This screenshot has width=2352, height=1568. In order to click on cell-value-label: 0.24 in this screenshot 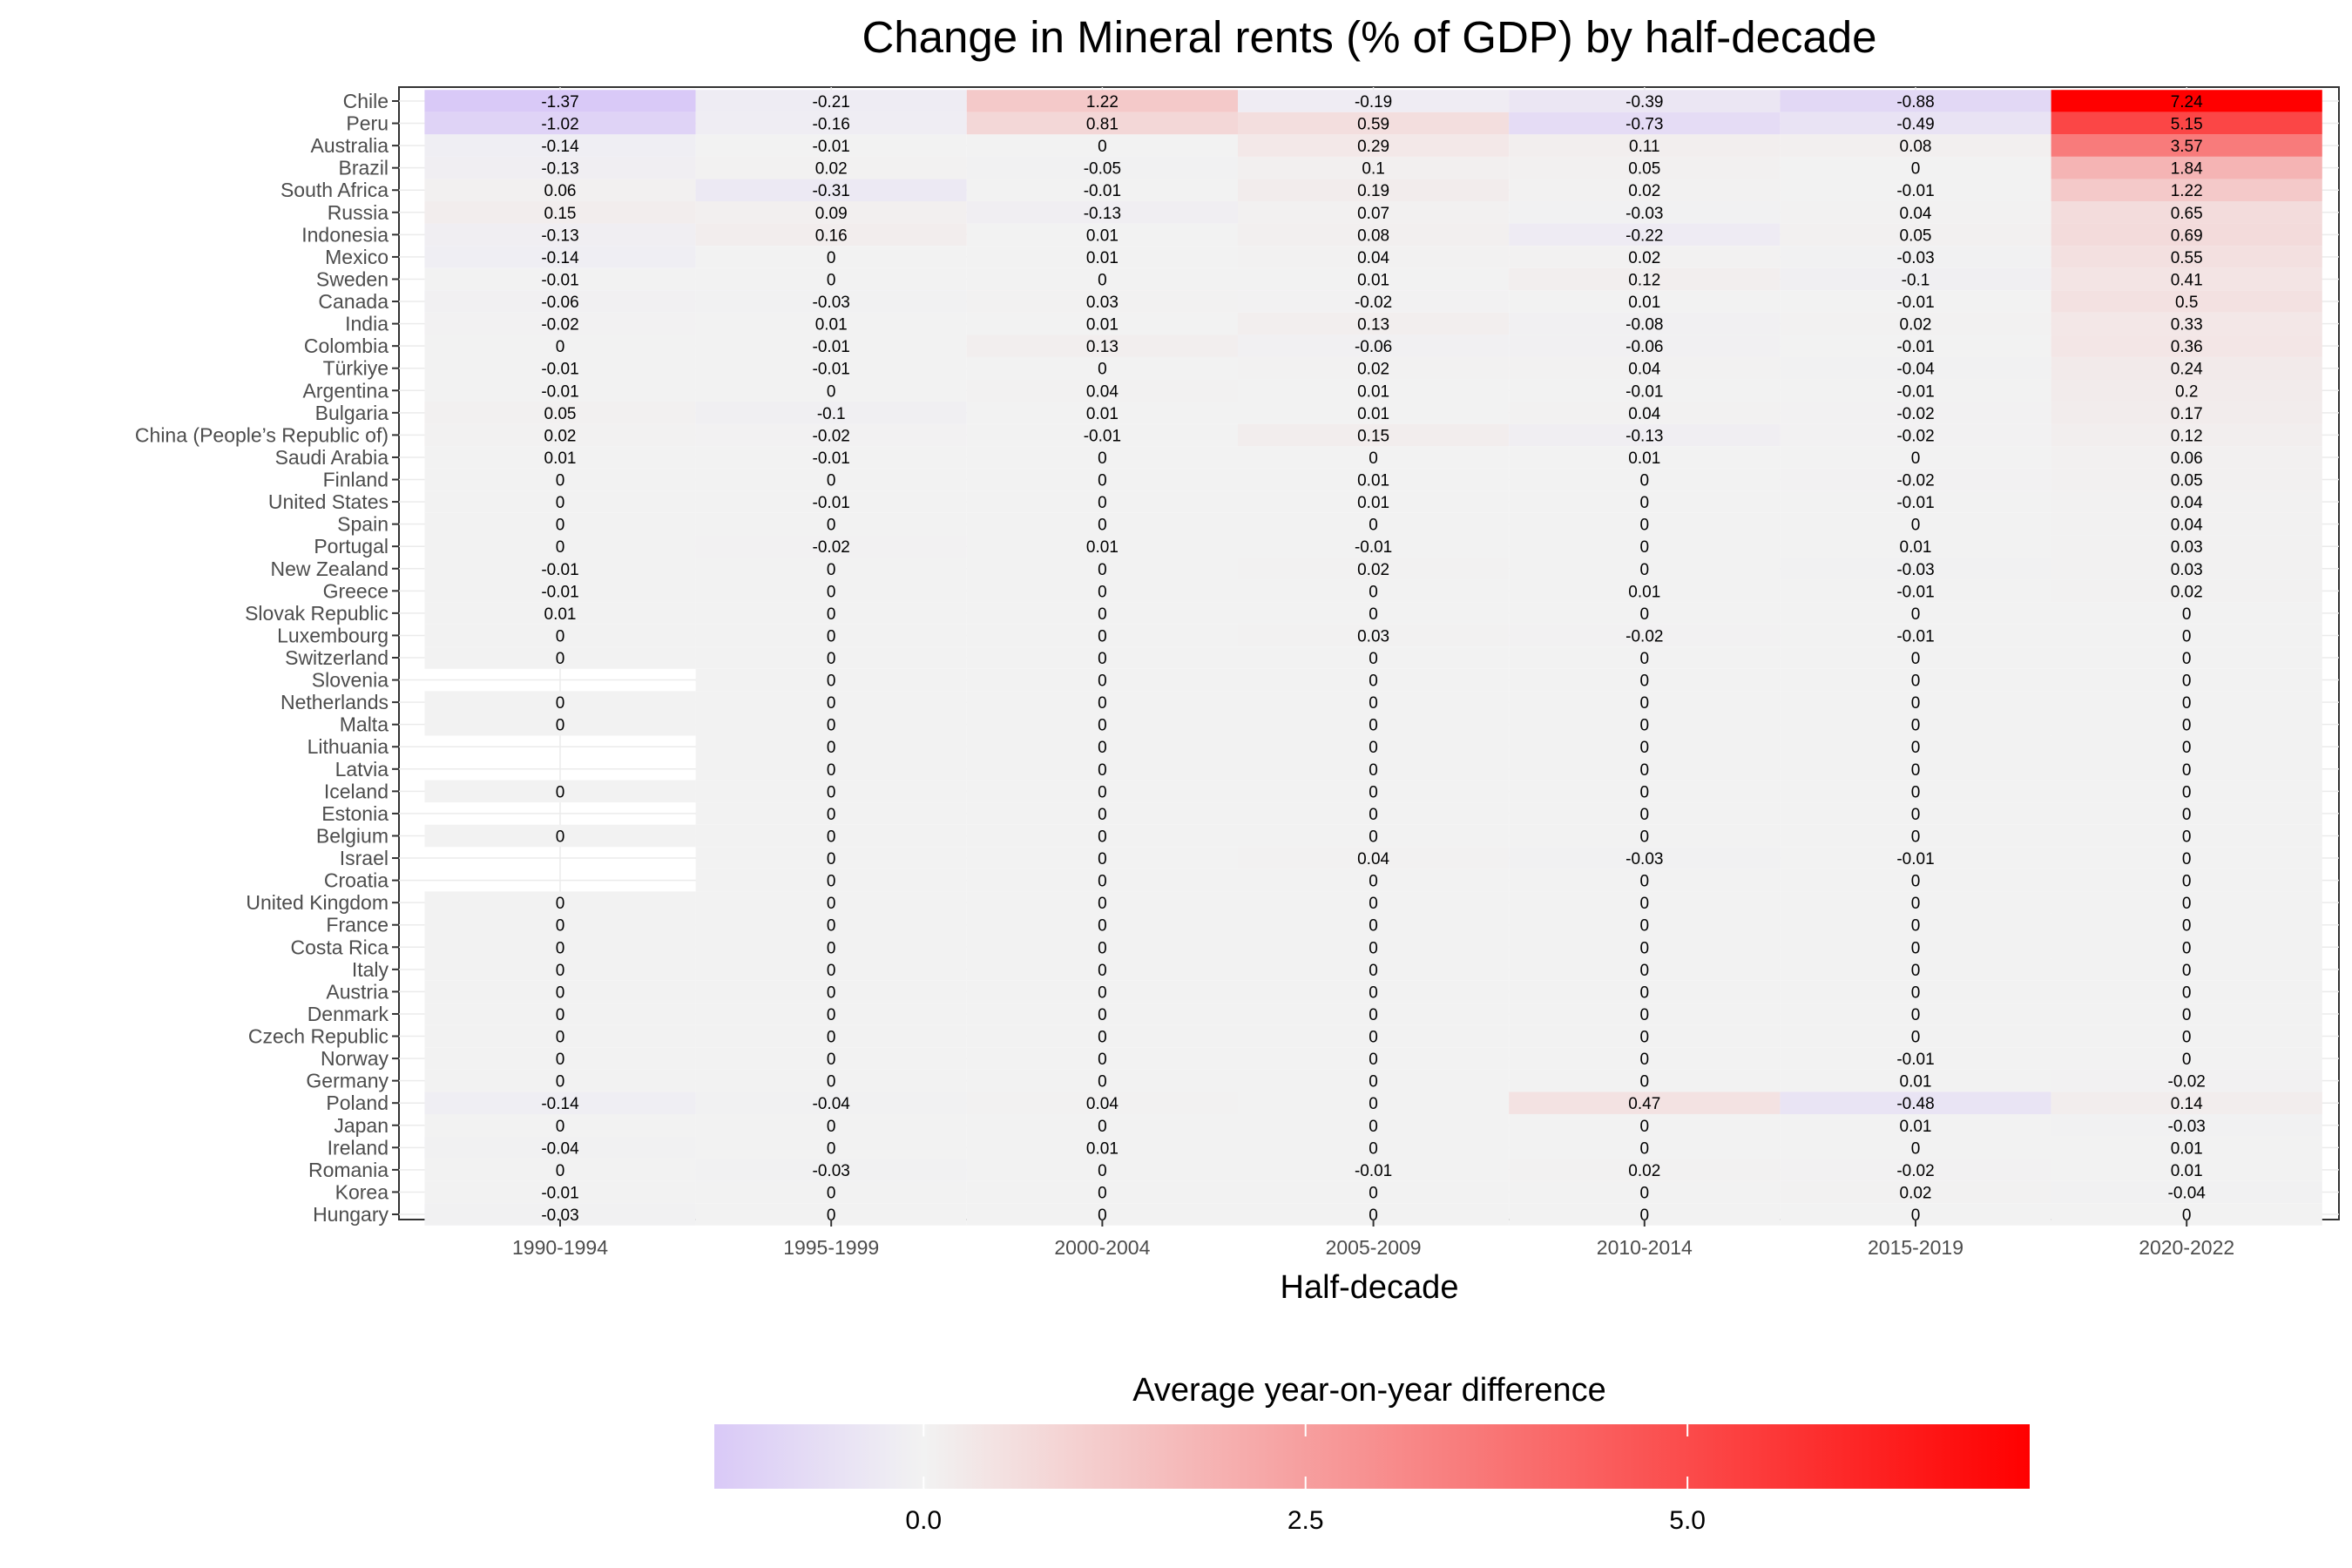, I will do `click(2187, 370)`.